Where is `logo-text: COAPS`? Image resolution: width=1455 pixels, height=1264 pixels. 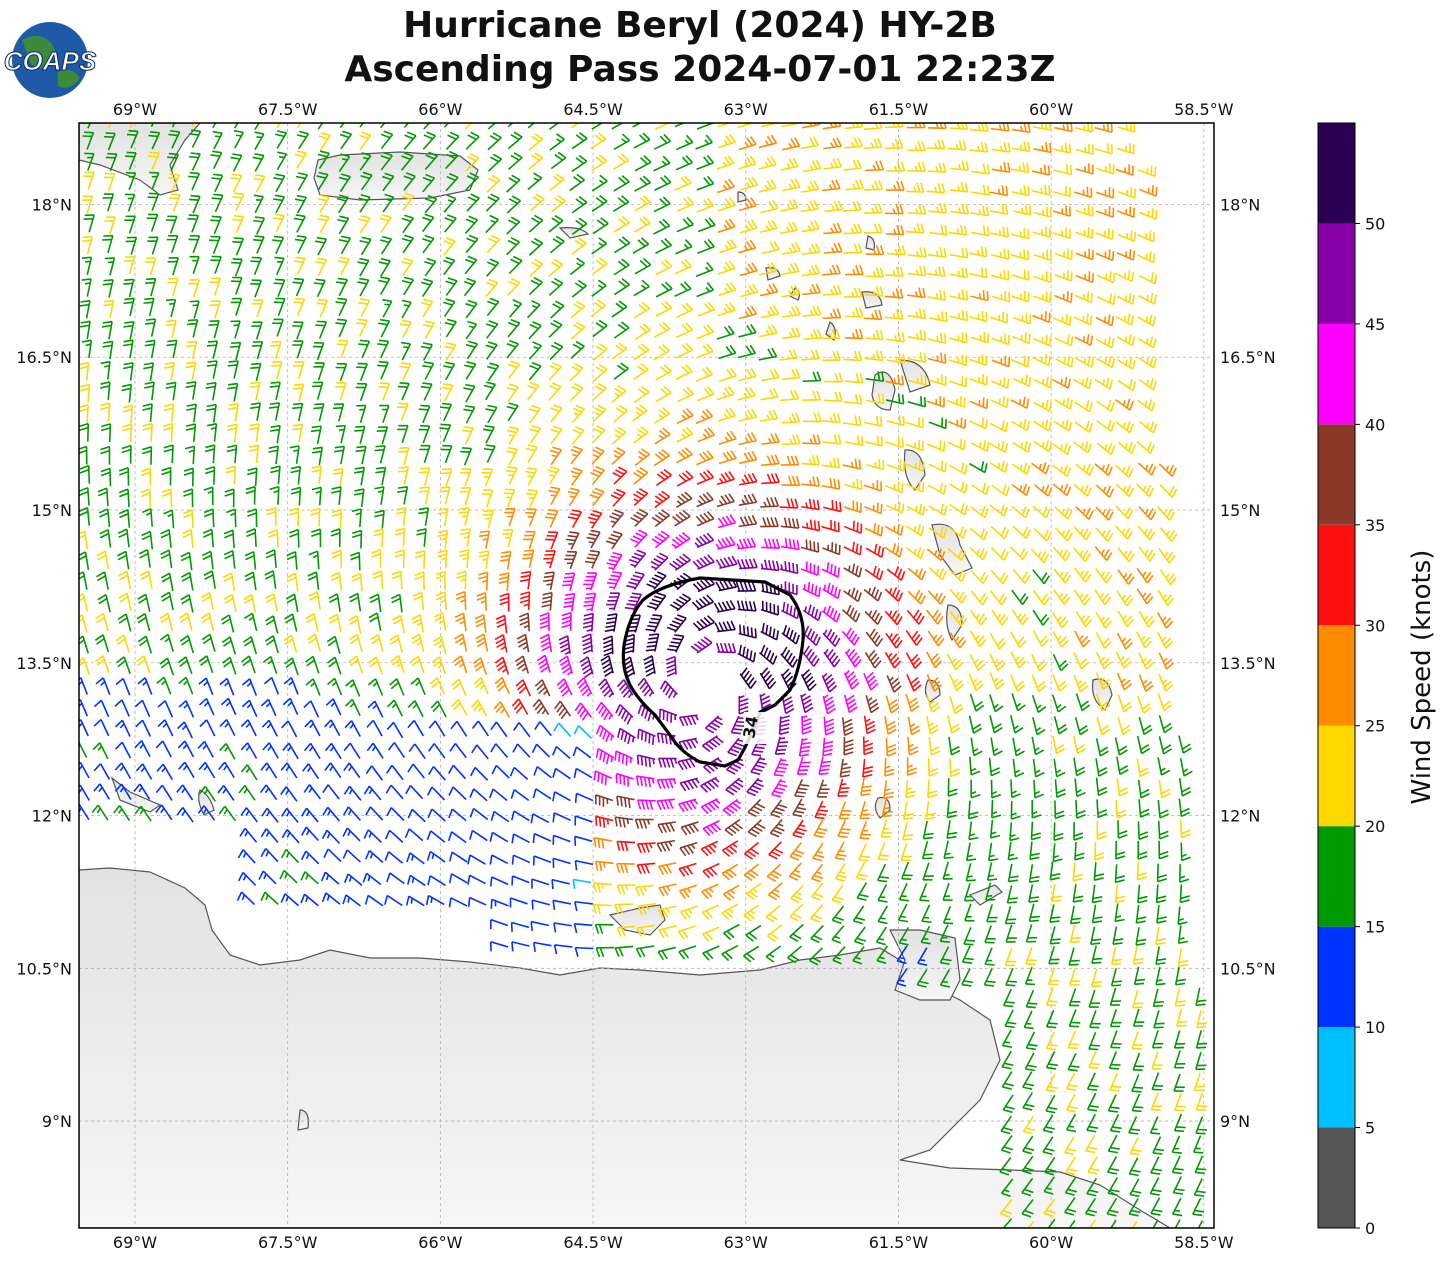 logo-text: COAPS is located at coordinates (50, 61).